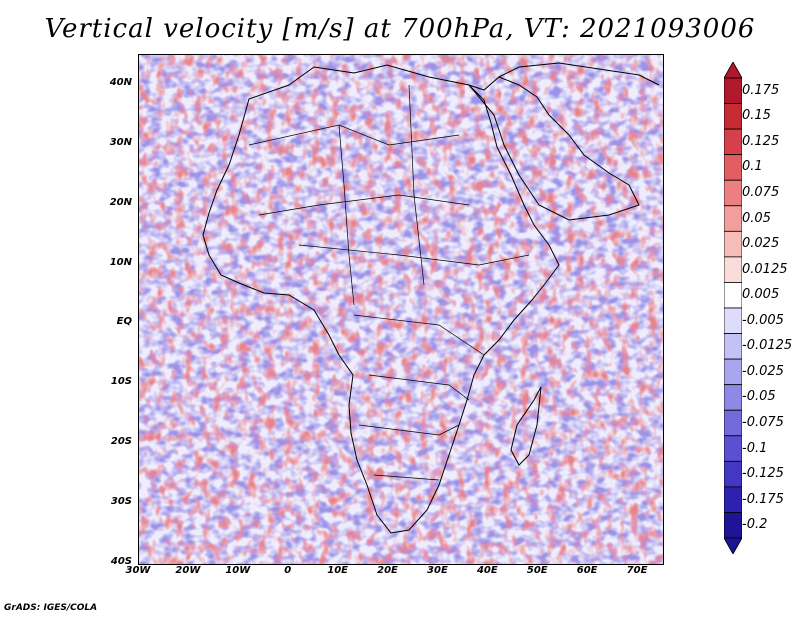 Image resolution: width=800 pixels, height=618 pixels. I want to click on lat-label: 10S, so click(121, 382).